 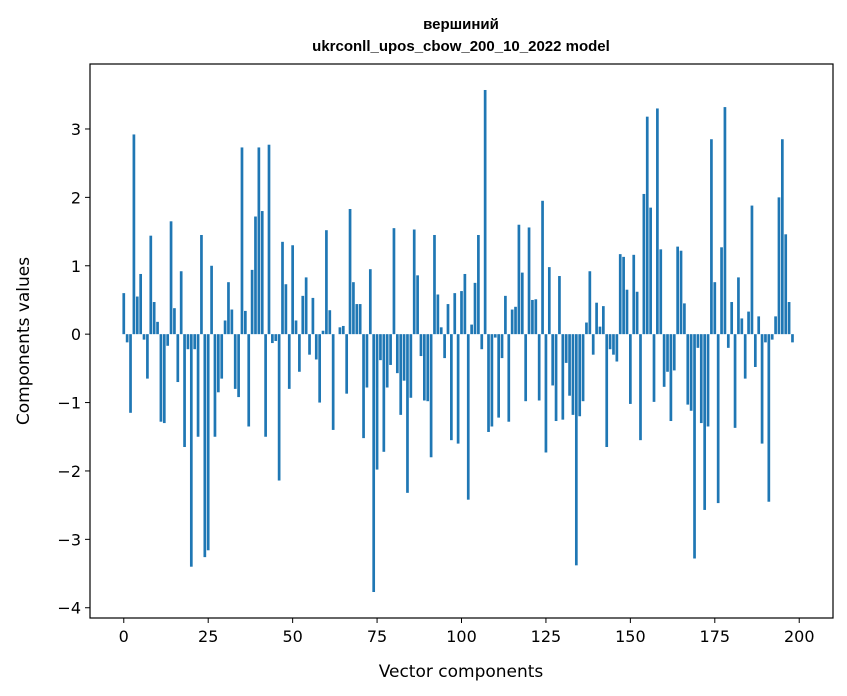 What do you see at coordinates (546, 636) in the screenshot?
I see `x-tick-label: 125` at bounding box center [546, 636].